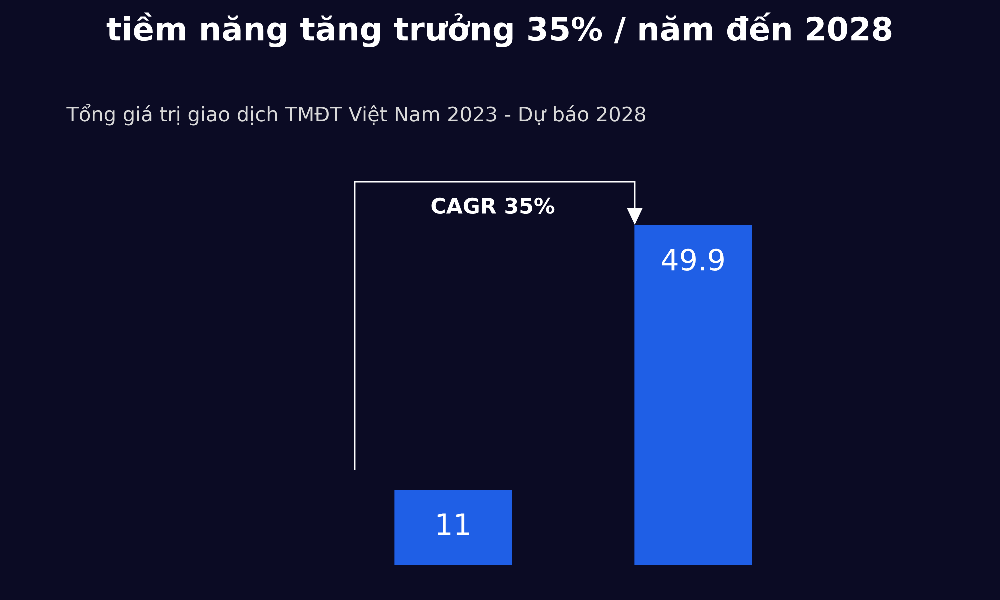 This screenshot has height=600, width=1000. I want to click on chart-subtitle: Tổng giá trị giao dịch TMĐT Việt Nam 2023 - Dự báo 2028, so click(356, 115).